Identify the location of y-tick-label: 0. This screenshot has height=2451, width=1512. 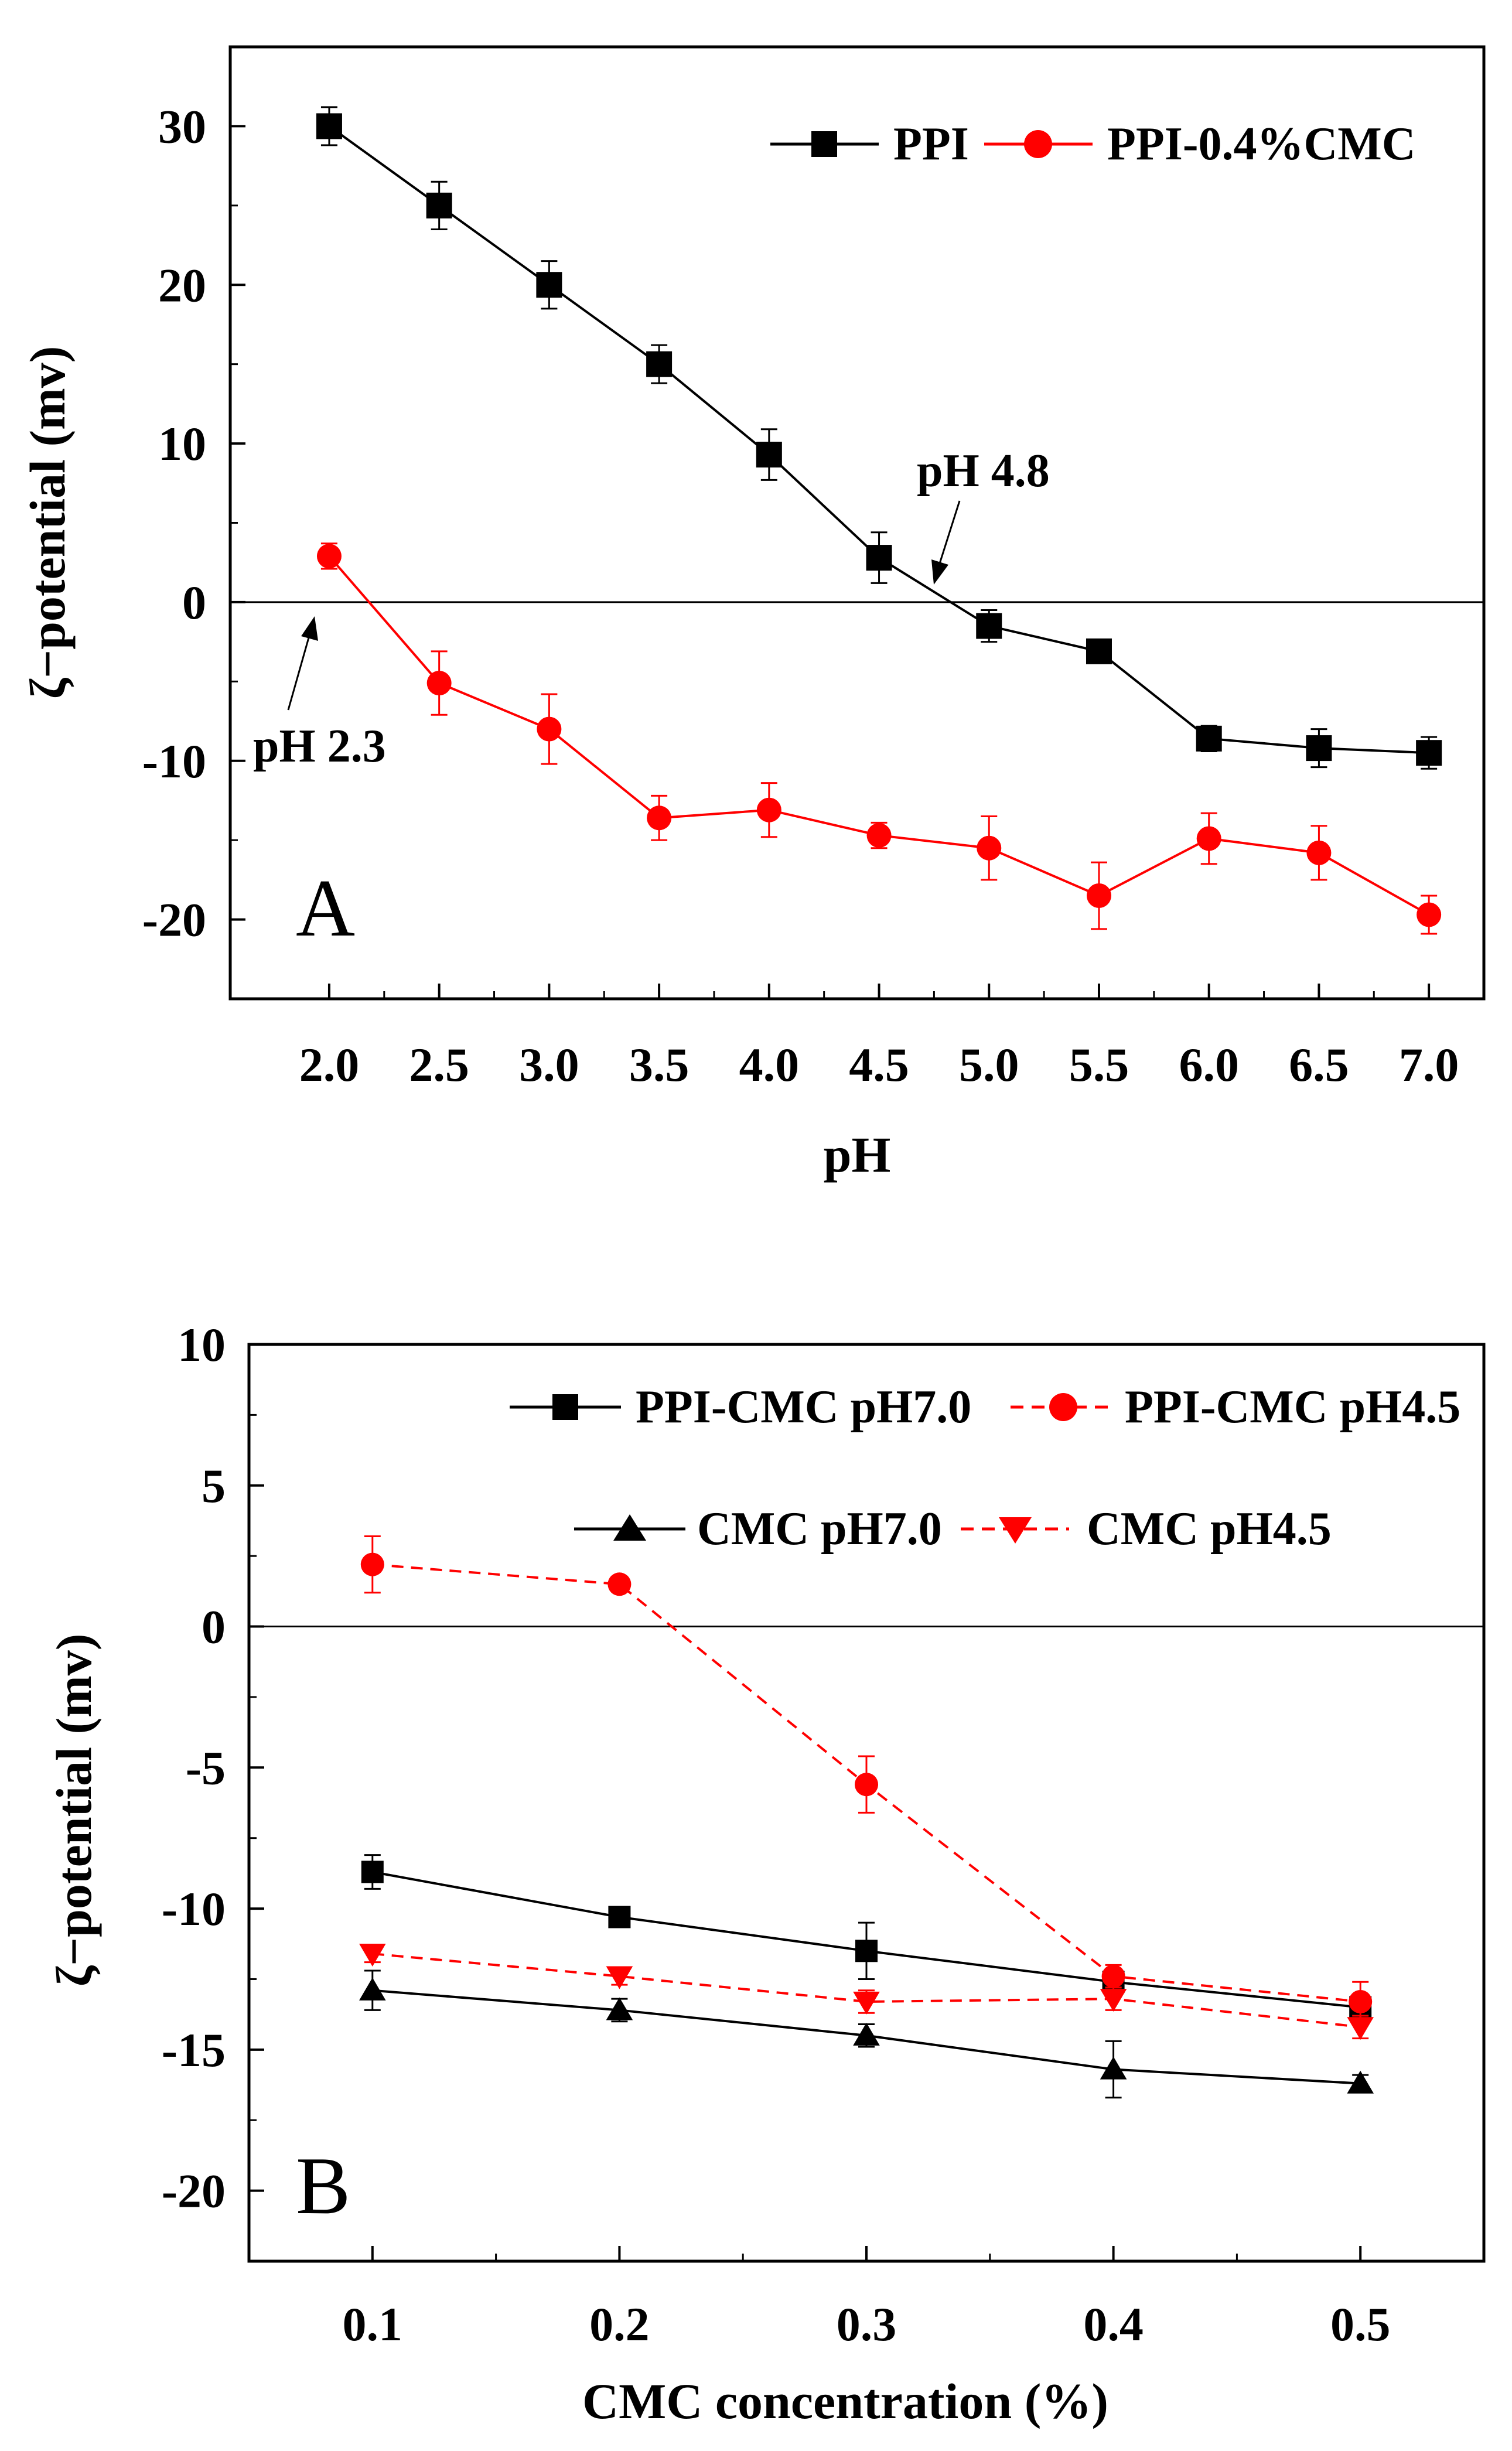
(194, 602).